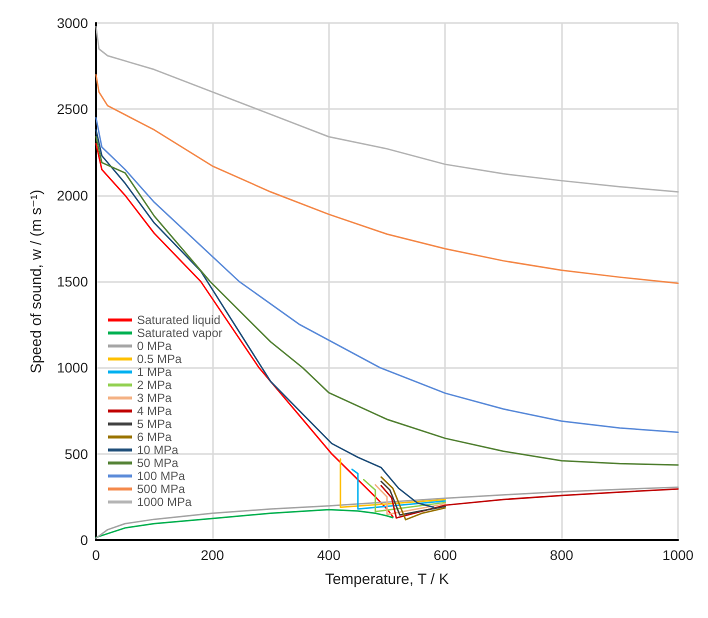  I want to click on legend-label: 5 MPa, so click(154, 424).